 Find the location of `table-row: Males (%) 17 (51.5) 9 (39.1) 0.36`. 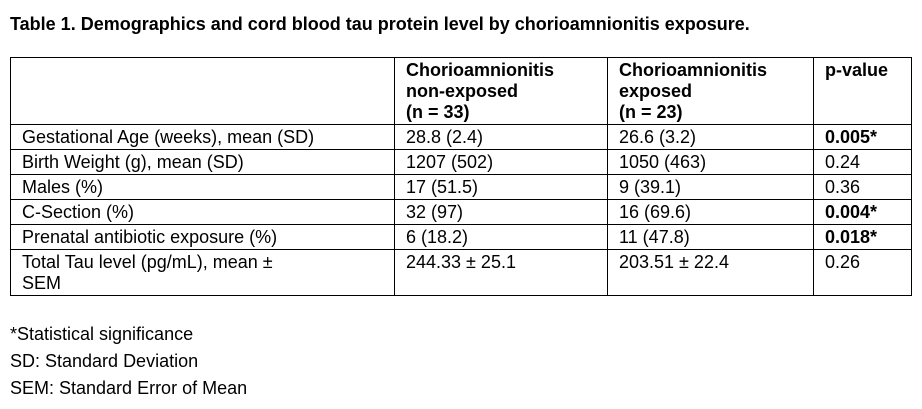

table-row: Males (%) 17 (51.5) 9 (39.1) 0.36 is located at coordinates (461, 187).